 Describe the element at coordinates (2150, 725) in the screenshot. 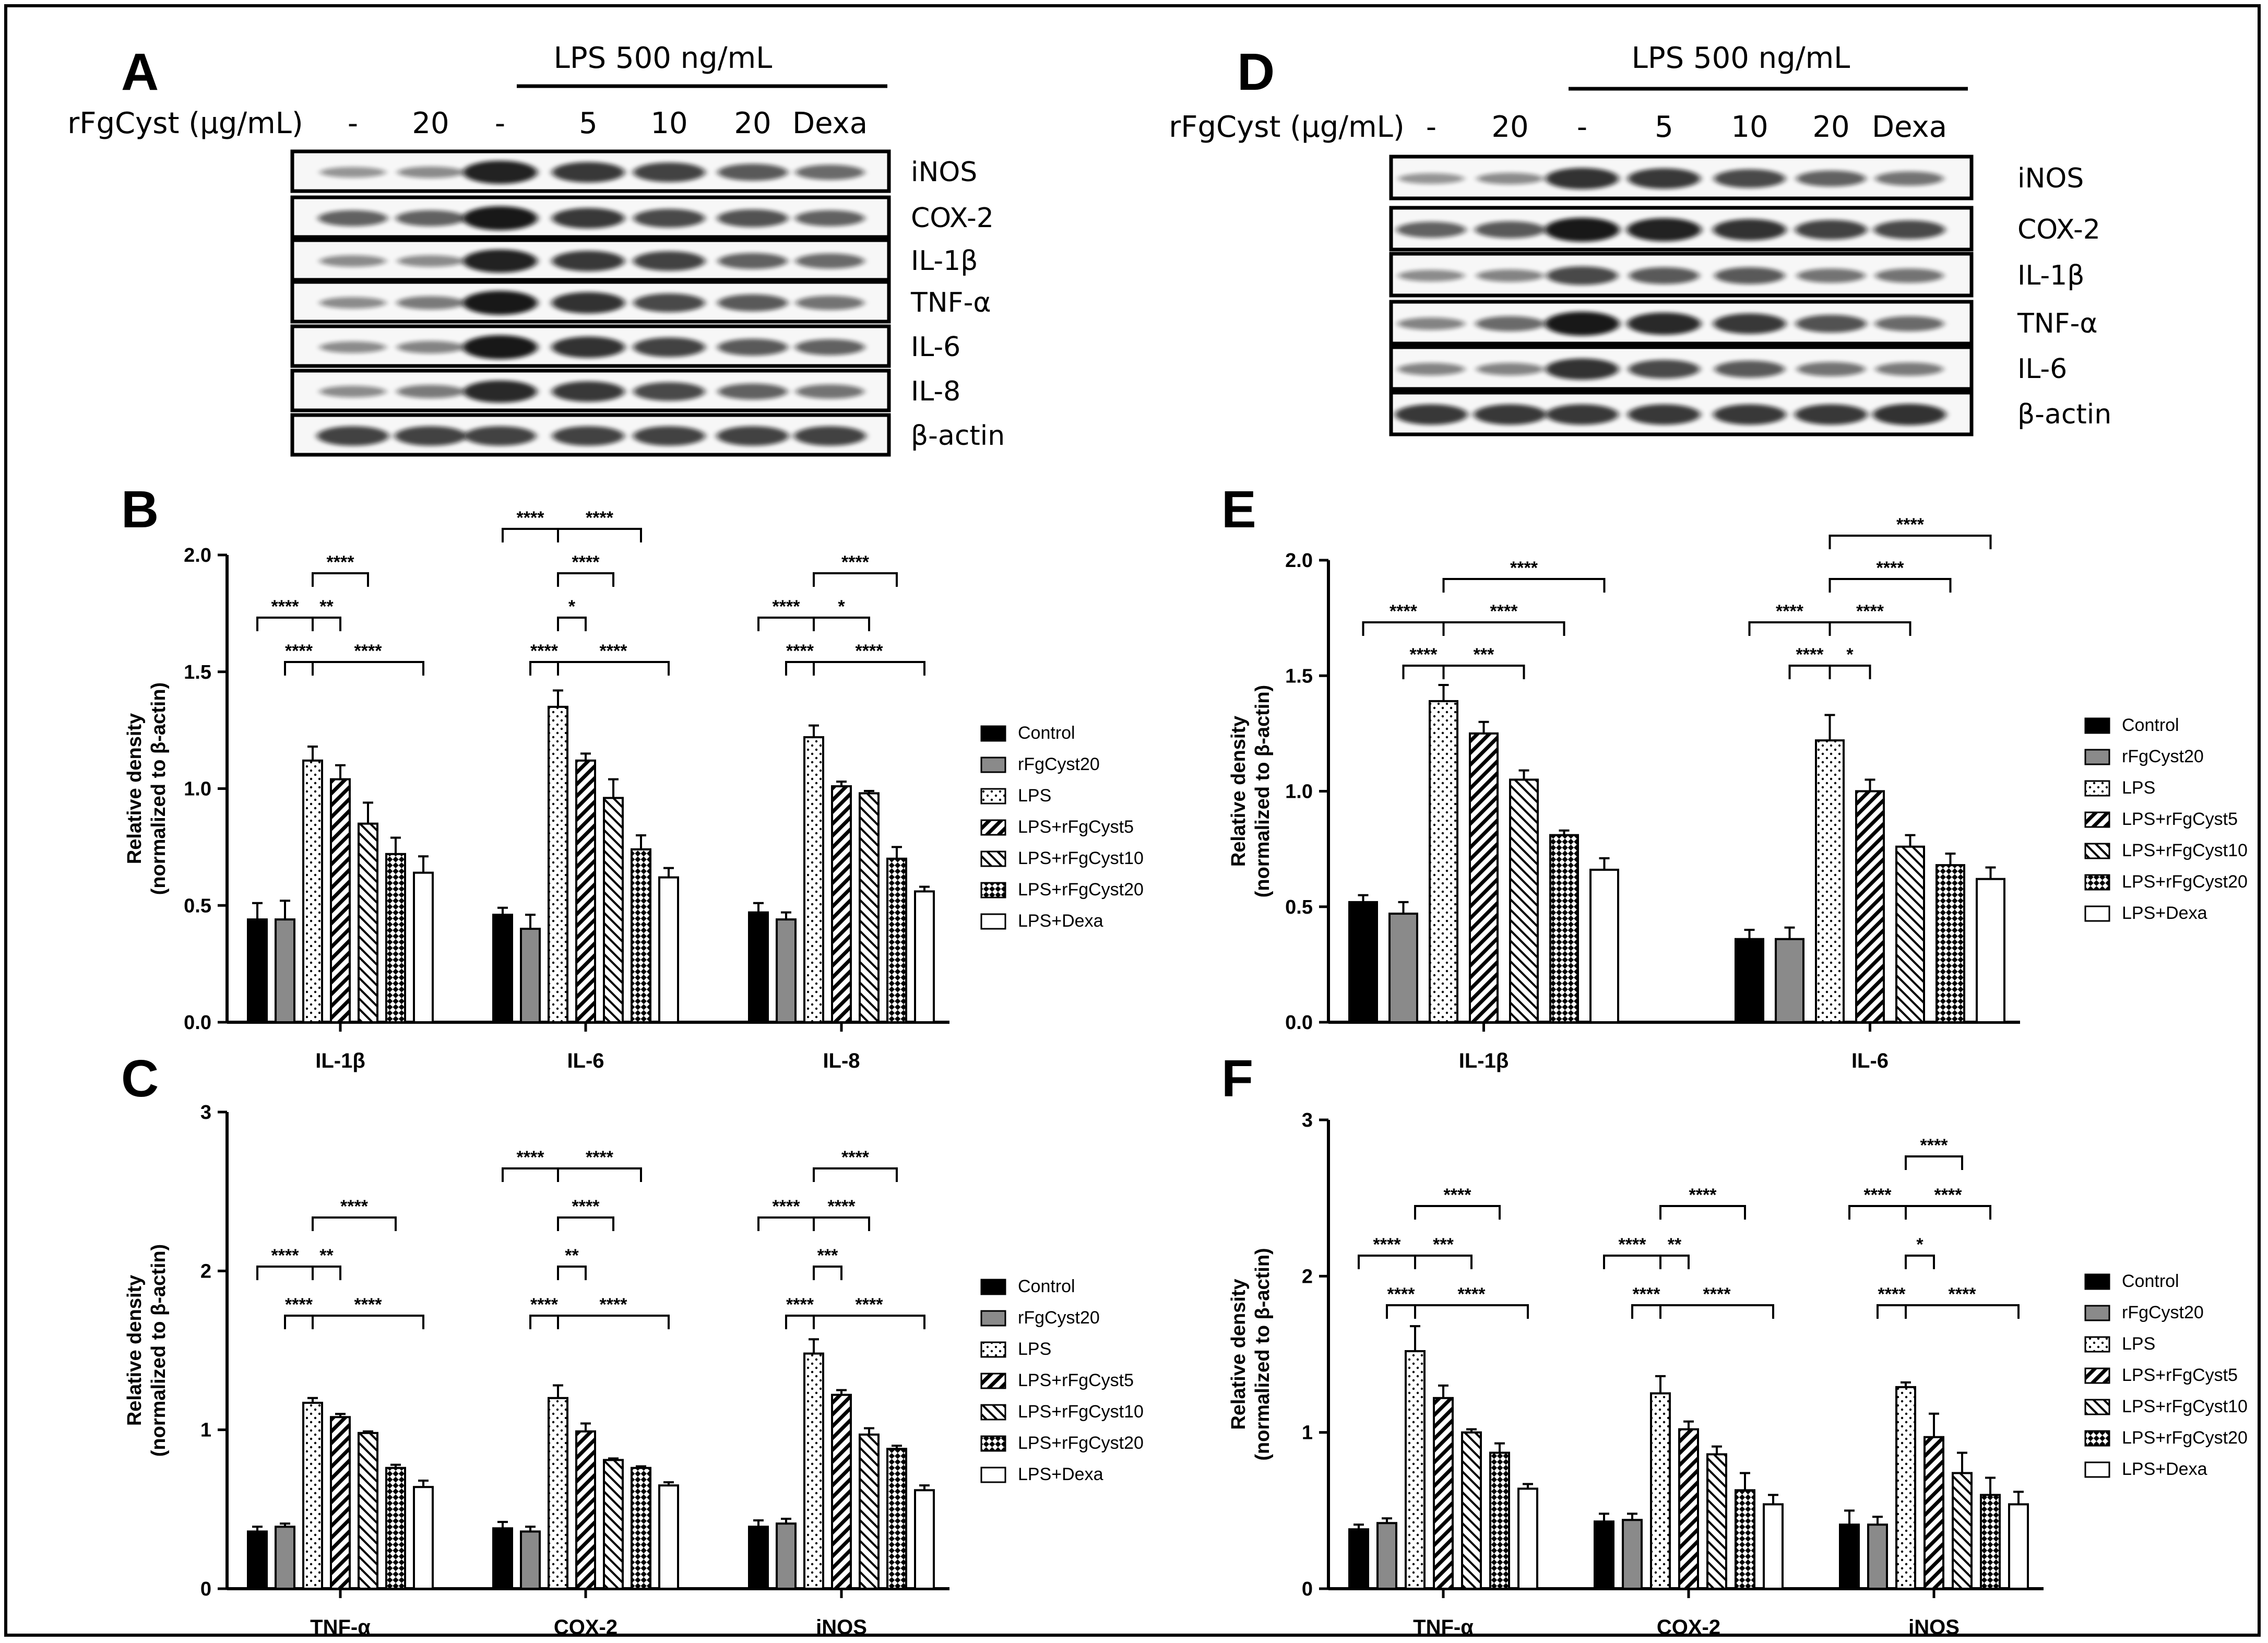

I see `legend-label: Control` at that location.